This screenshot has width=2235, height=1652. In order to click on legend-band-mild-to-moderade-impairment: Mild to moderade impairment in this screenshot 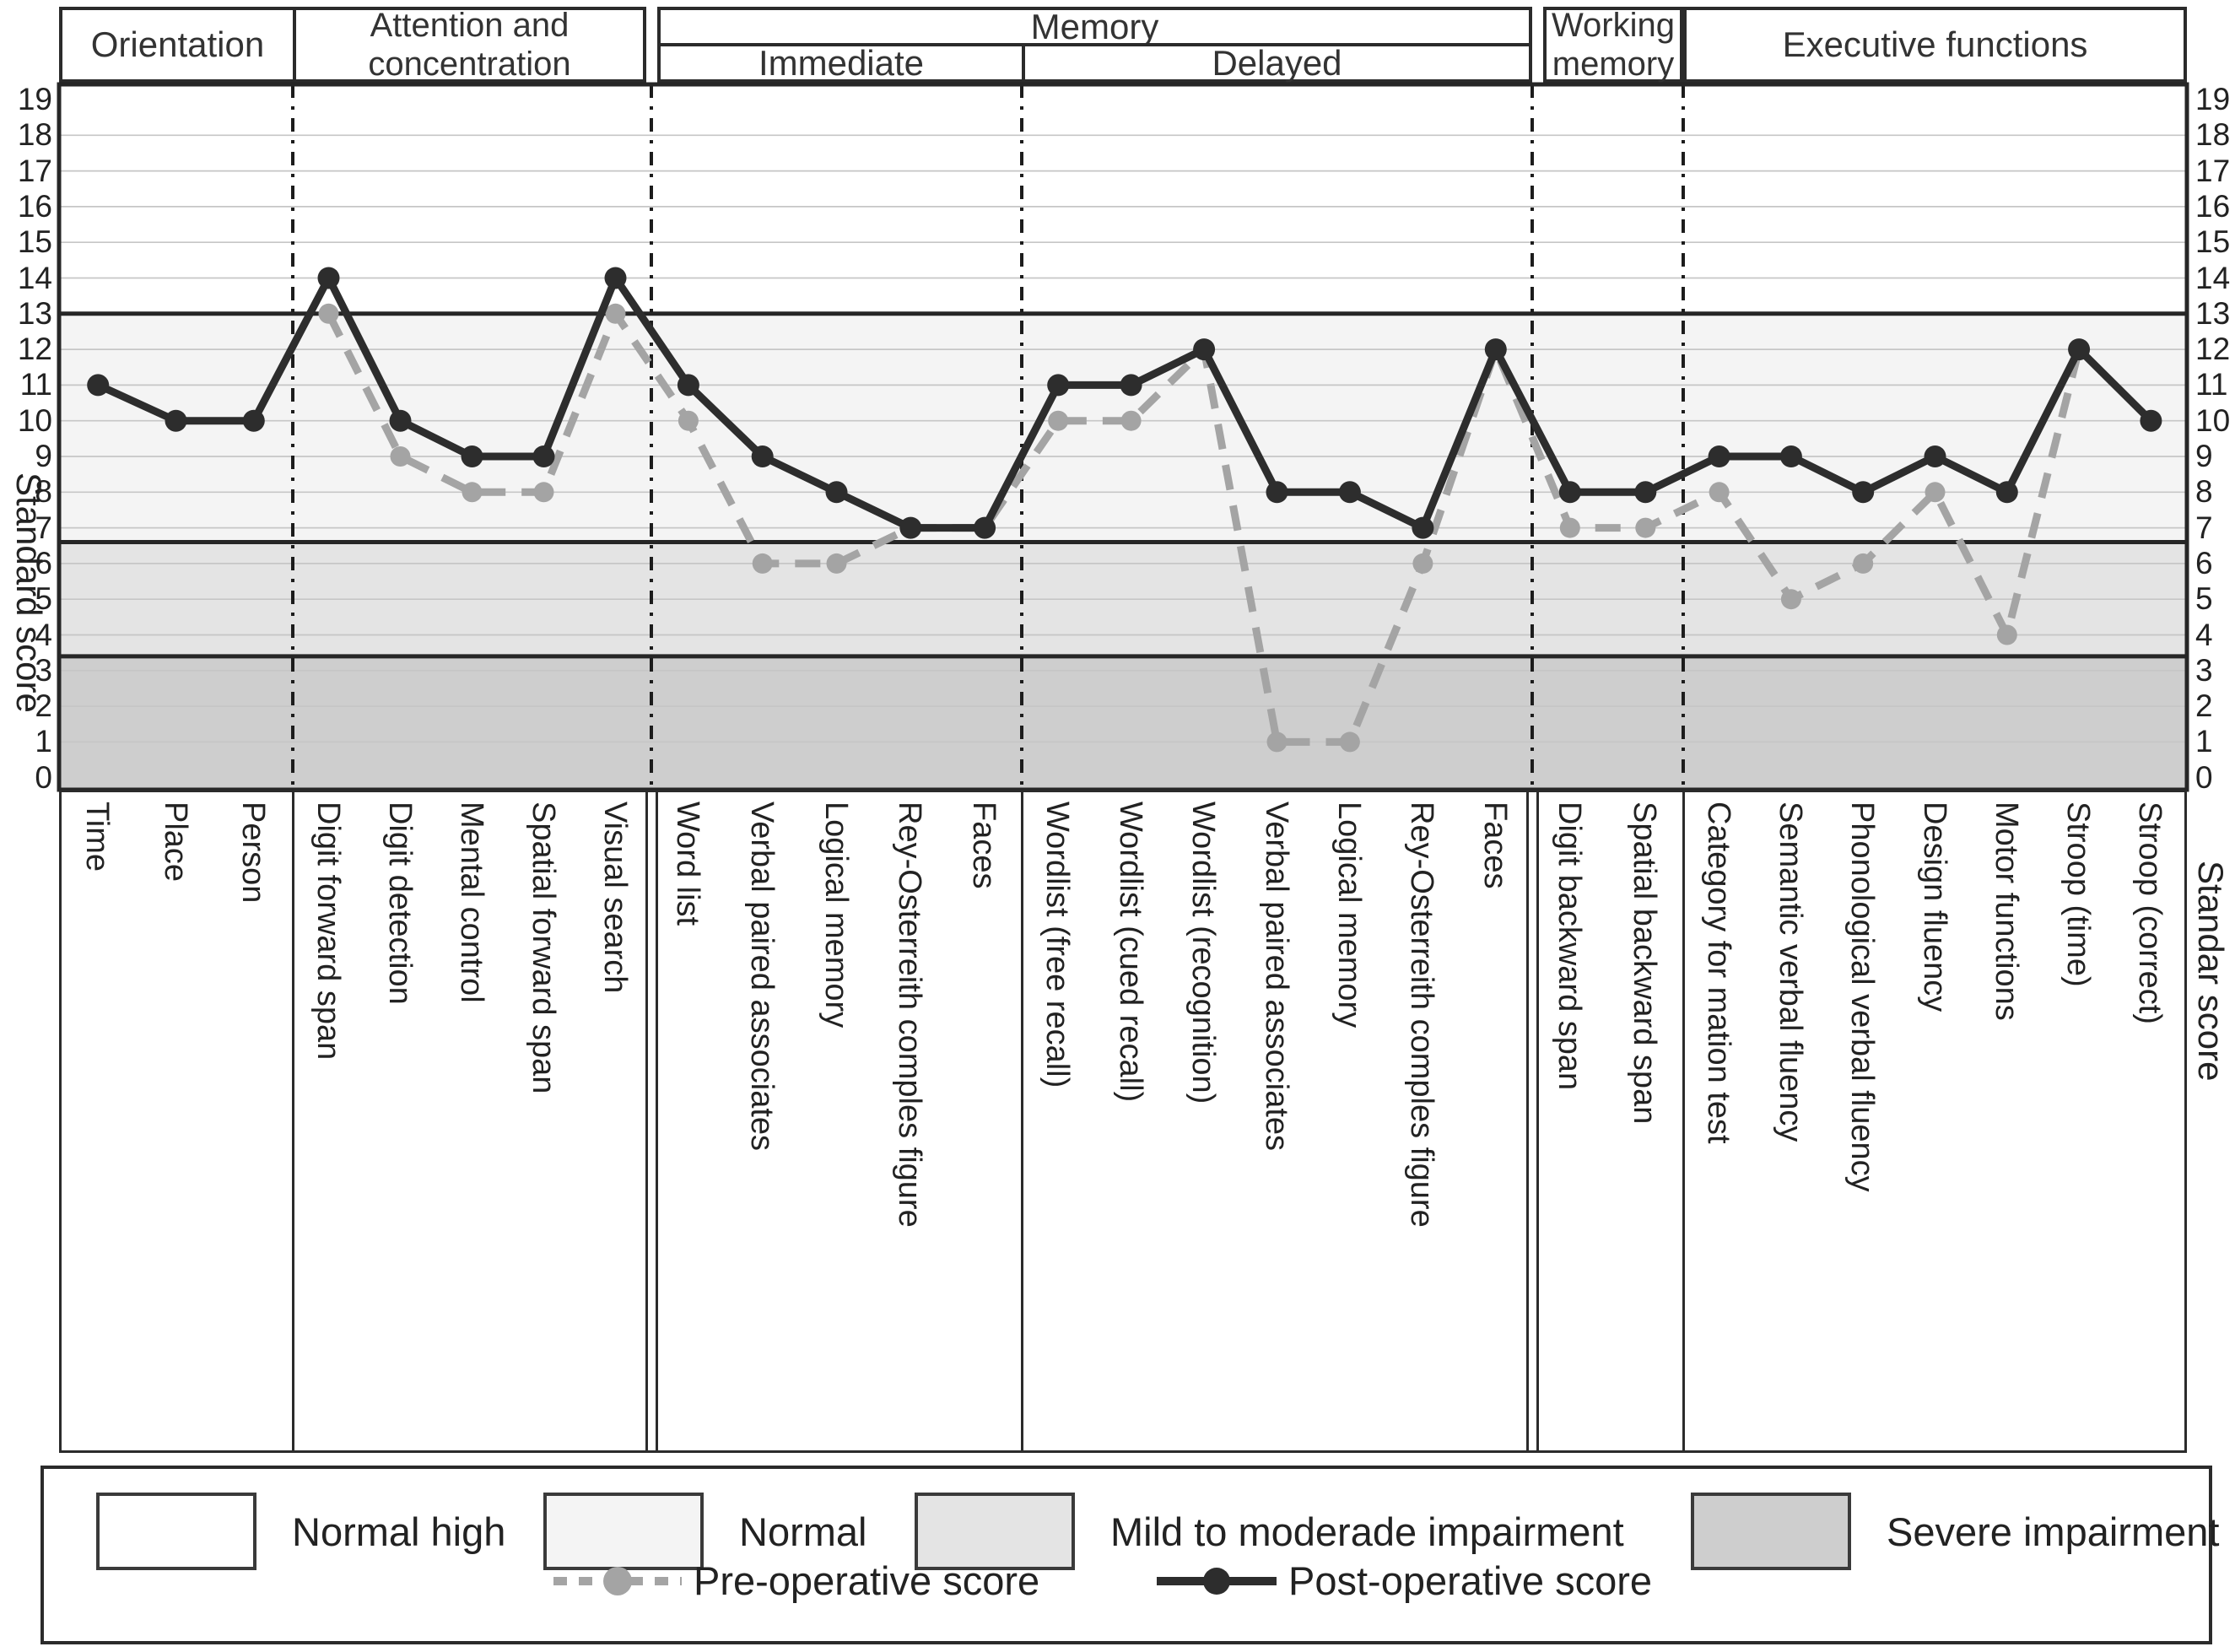, I will do `click(1269, 1531)`.